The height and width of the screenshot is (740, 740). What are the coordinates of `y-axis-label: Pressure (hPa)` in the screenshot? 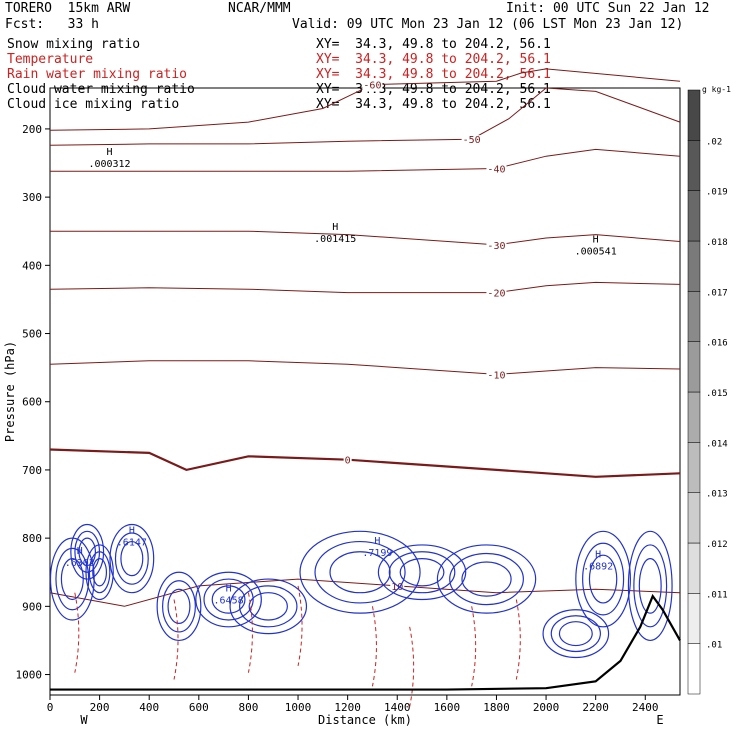 It's located at (10, 391).